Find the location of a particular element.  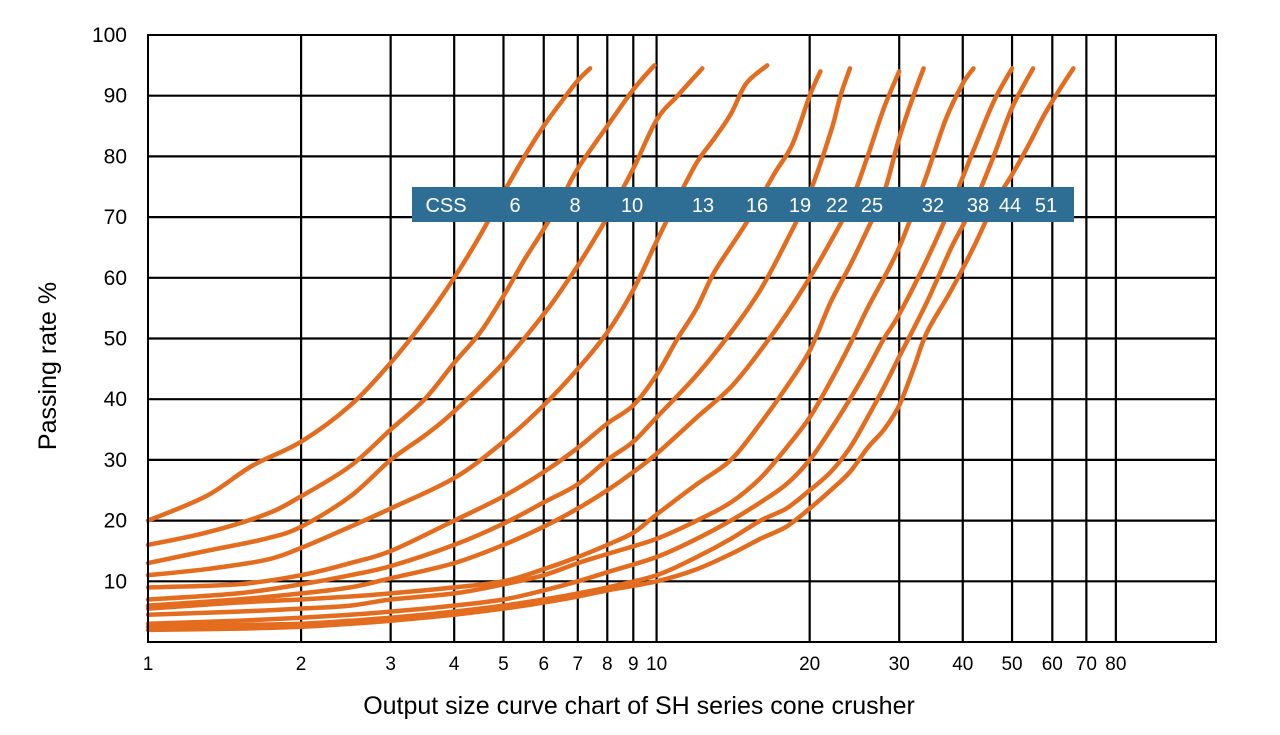

css-legend-label: 13 is located at coordinates (703, 206).